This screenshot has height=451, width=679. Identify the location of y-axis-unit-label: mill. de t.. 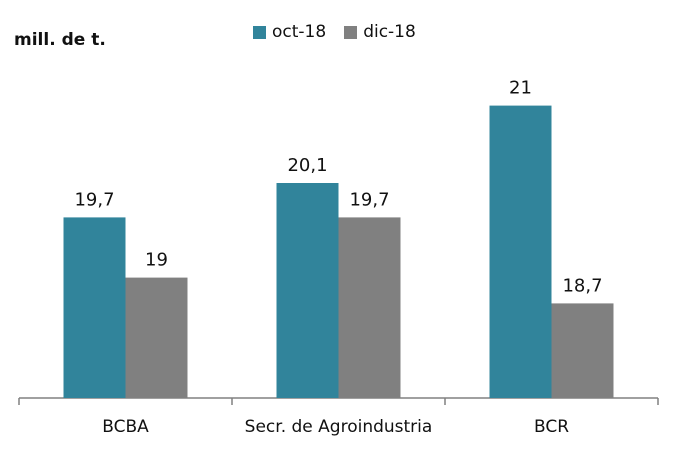
(60, 40).